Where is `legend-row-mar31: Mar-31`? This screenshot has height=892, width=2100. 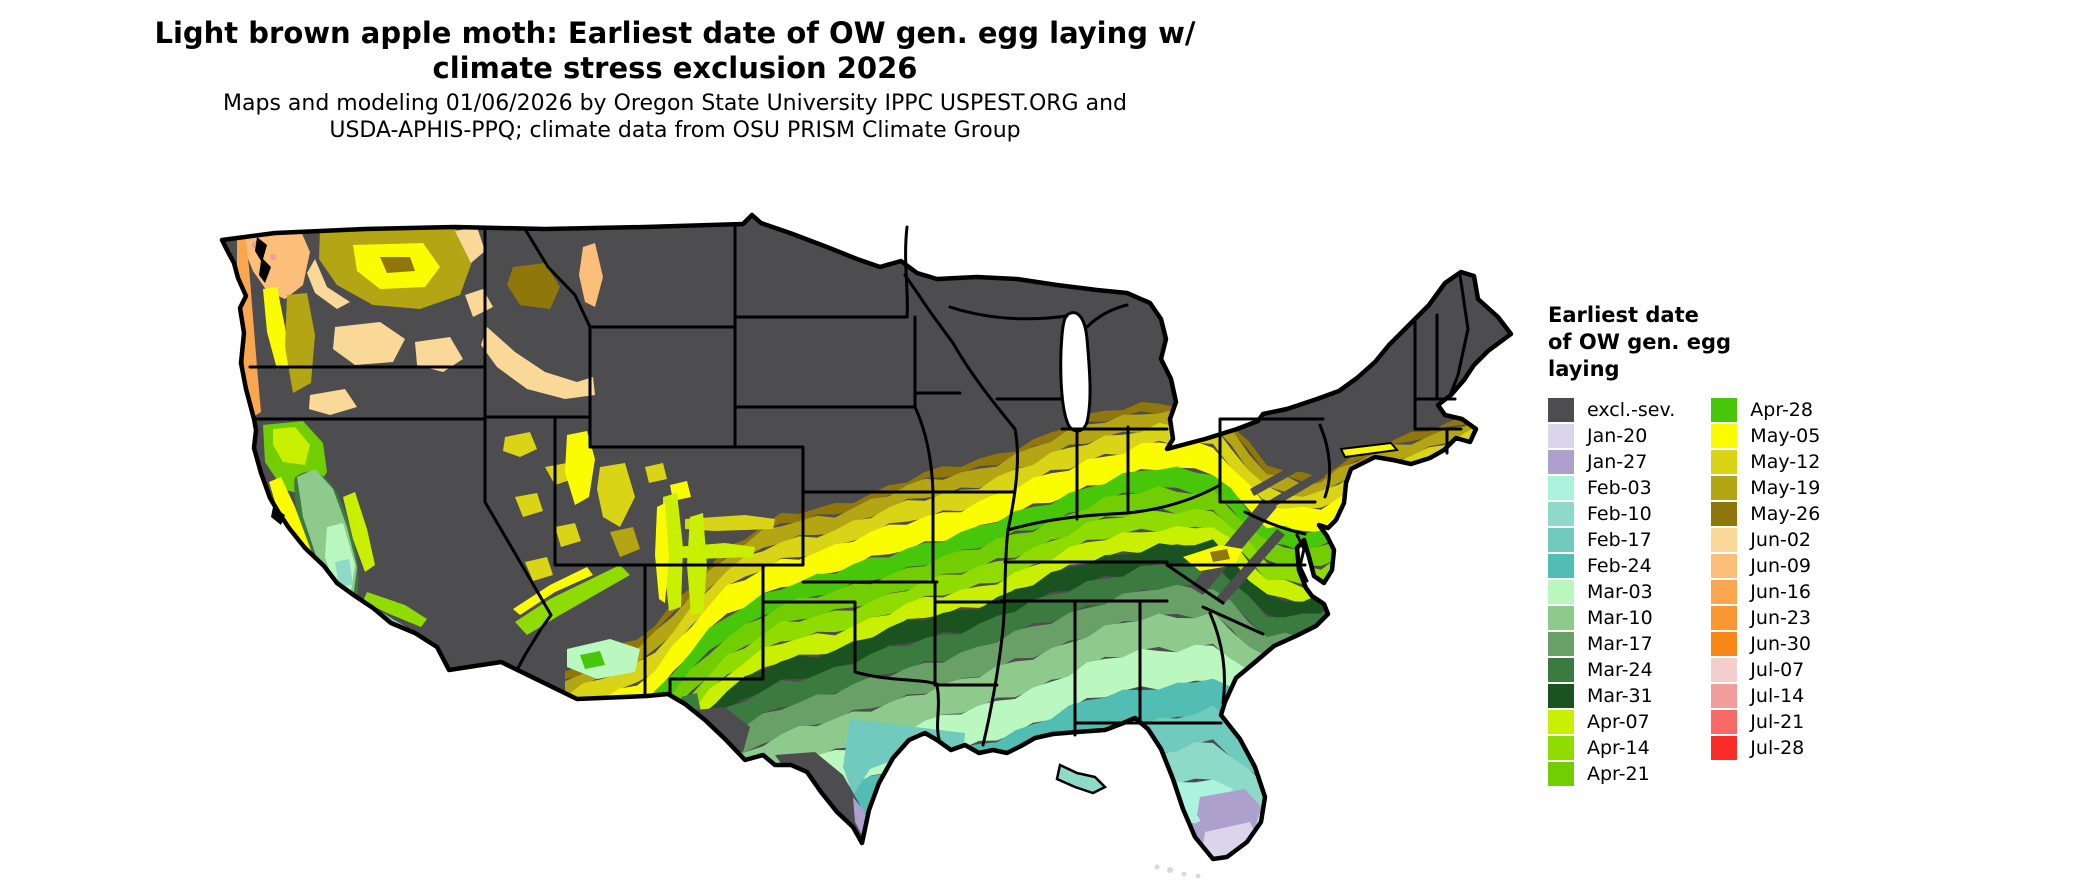 legend-row-mar31: Mar-31 is located at coordinates (1611, 696).